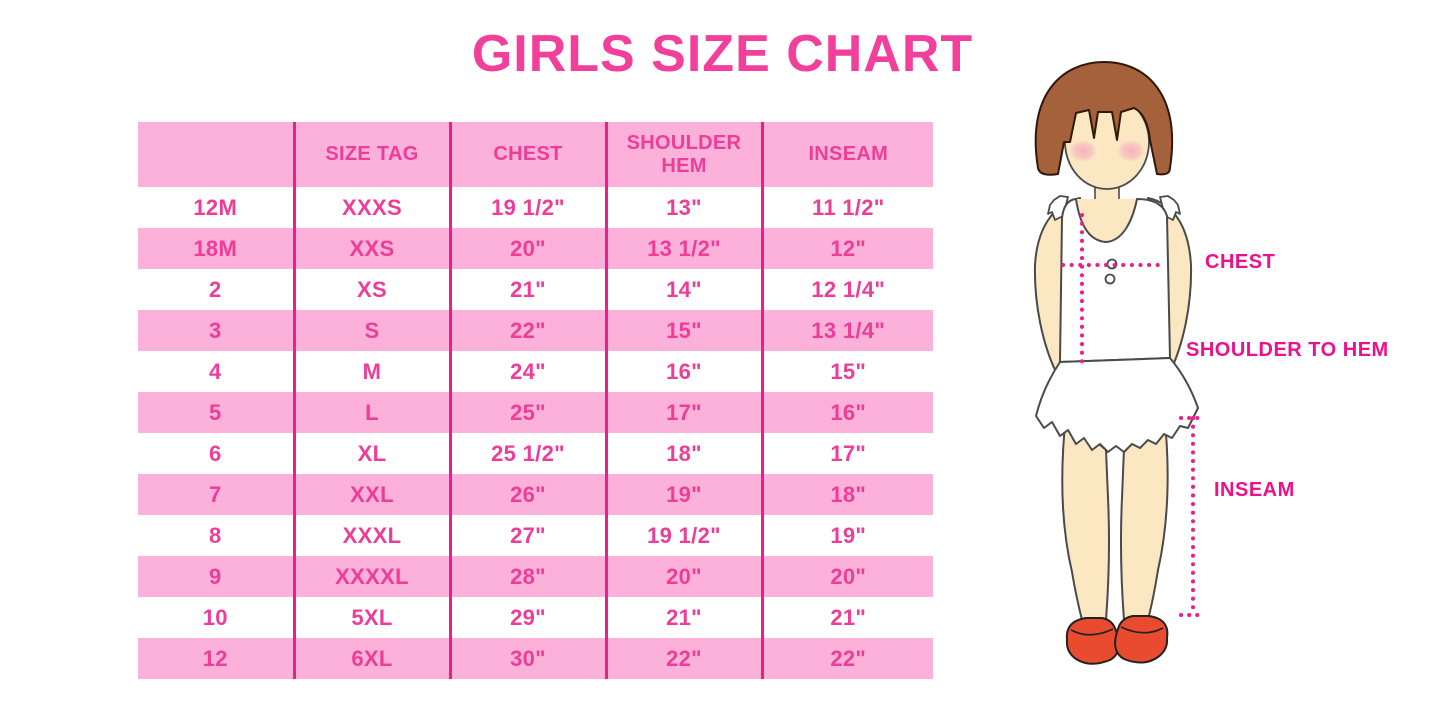 The width and height of the screenshot is (1445, 723). What do you see at coordinates (1240, 262) in the screenshot?
I see `chest-label: CHEST` at bounding box center [1240, 262].